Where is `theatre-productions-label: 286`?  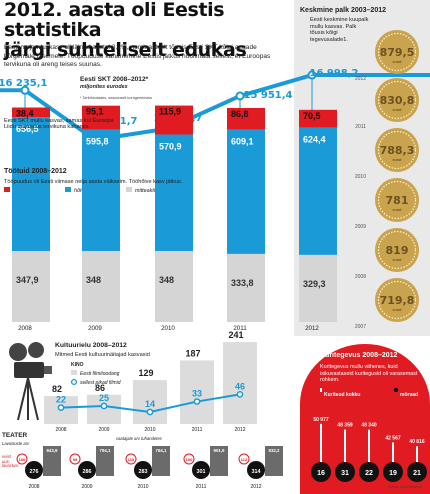 theatre-productions-label: 286 is located at coordinates (87, 472).